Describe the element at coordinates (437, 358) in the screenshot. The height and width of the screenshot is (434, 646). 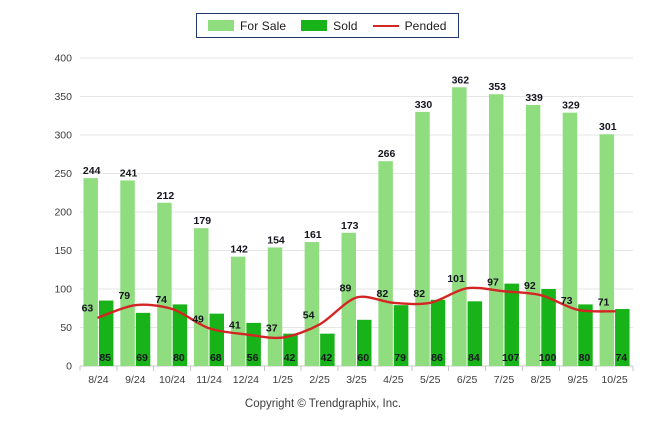
I see `sold-value-label: 86` at that location.